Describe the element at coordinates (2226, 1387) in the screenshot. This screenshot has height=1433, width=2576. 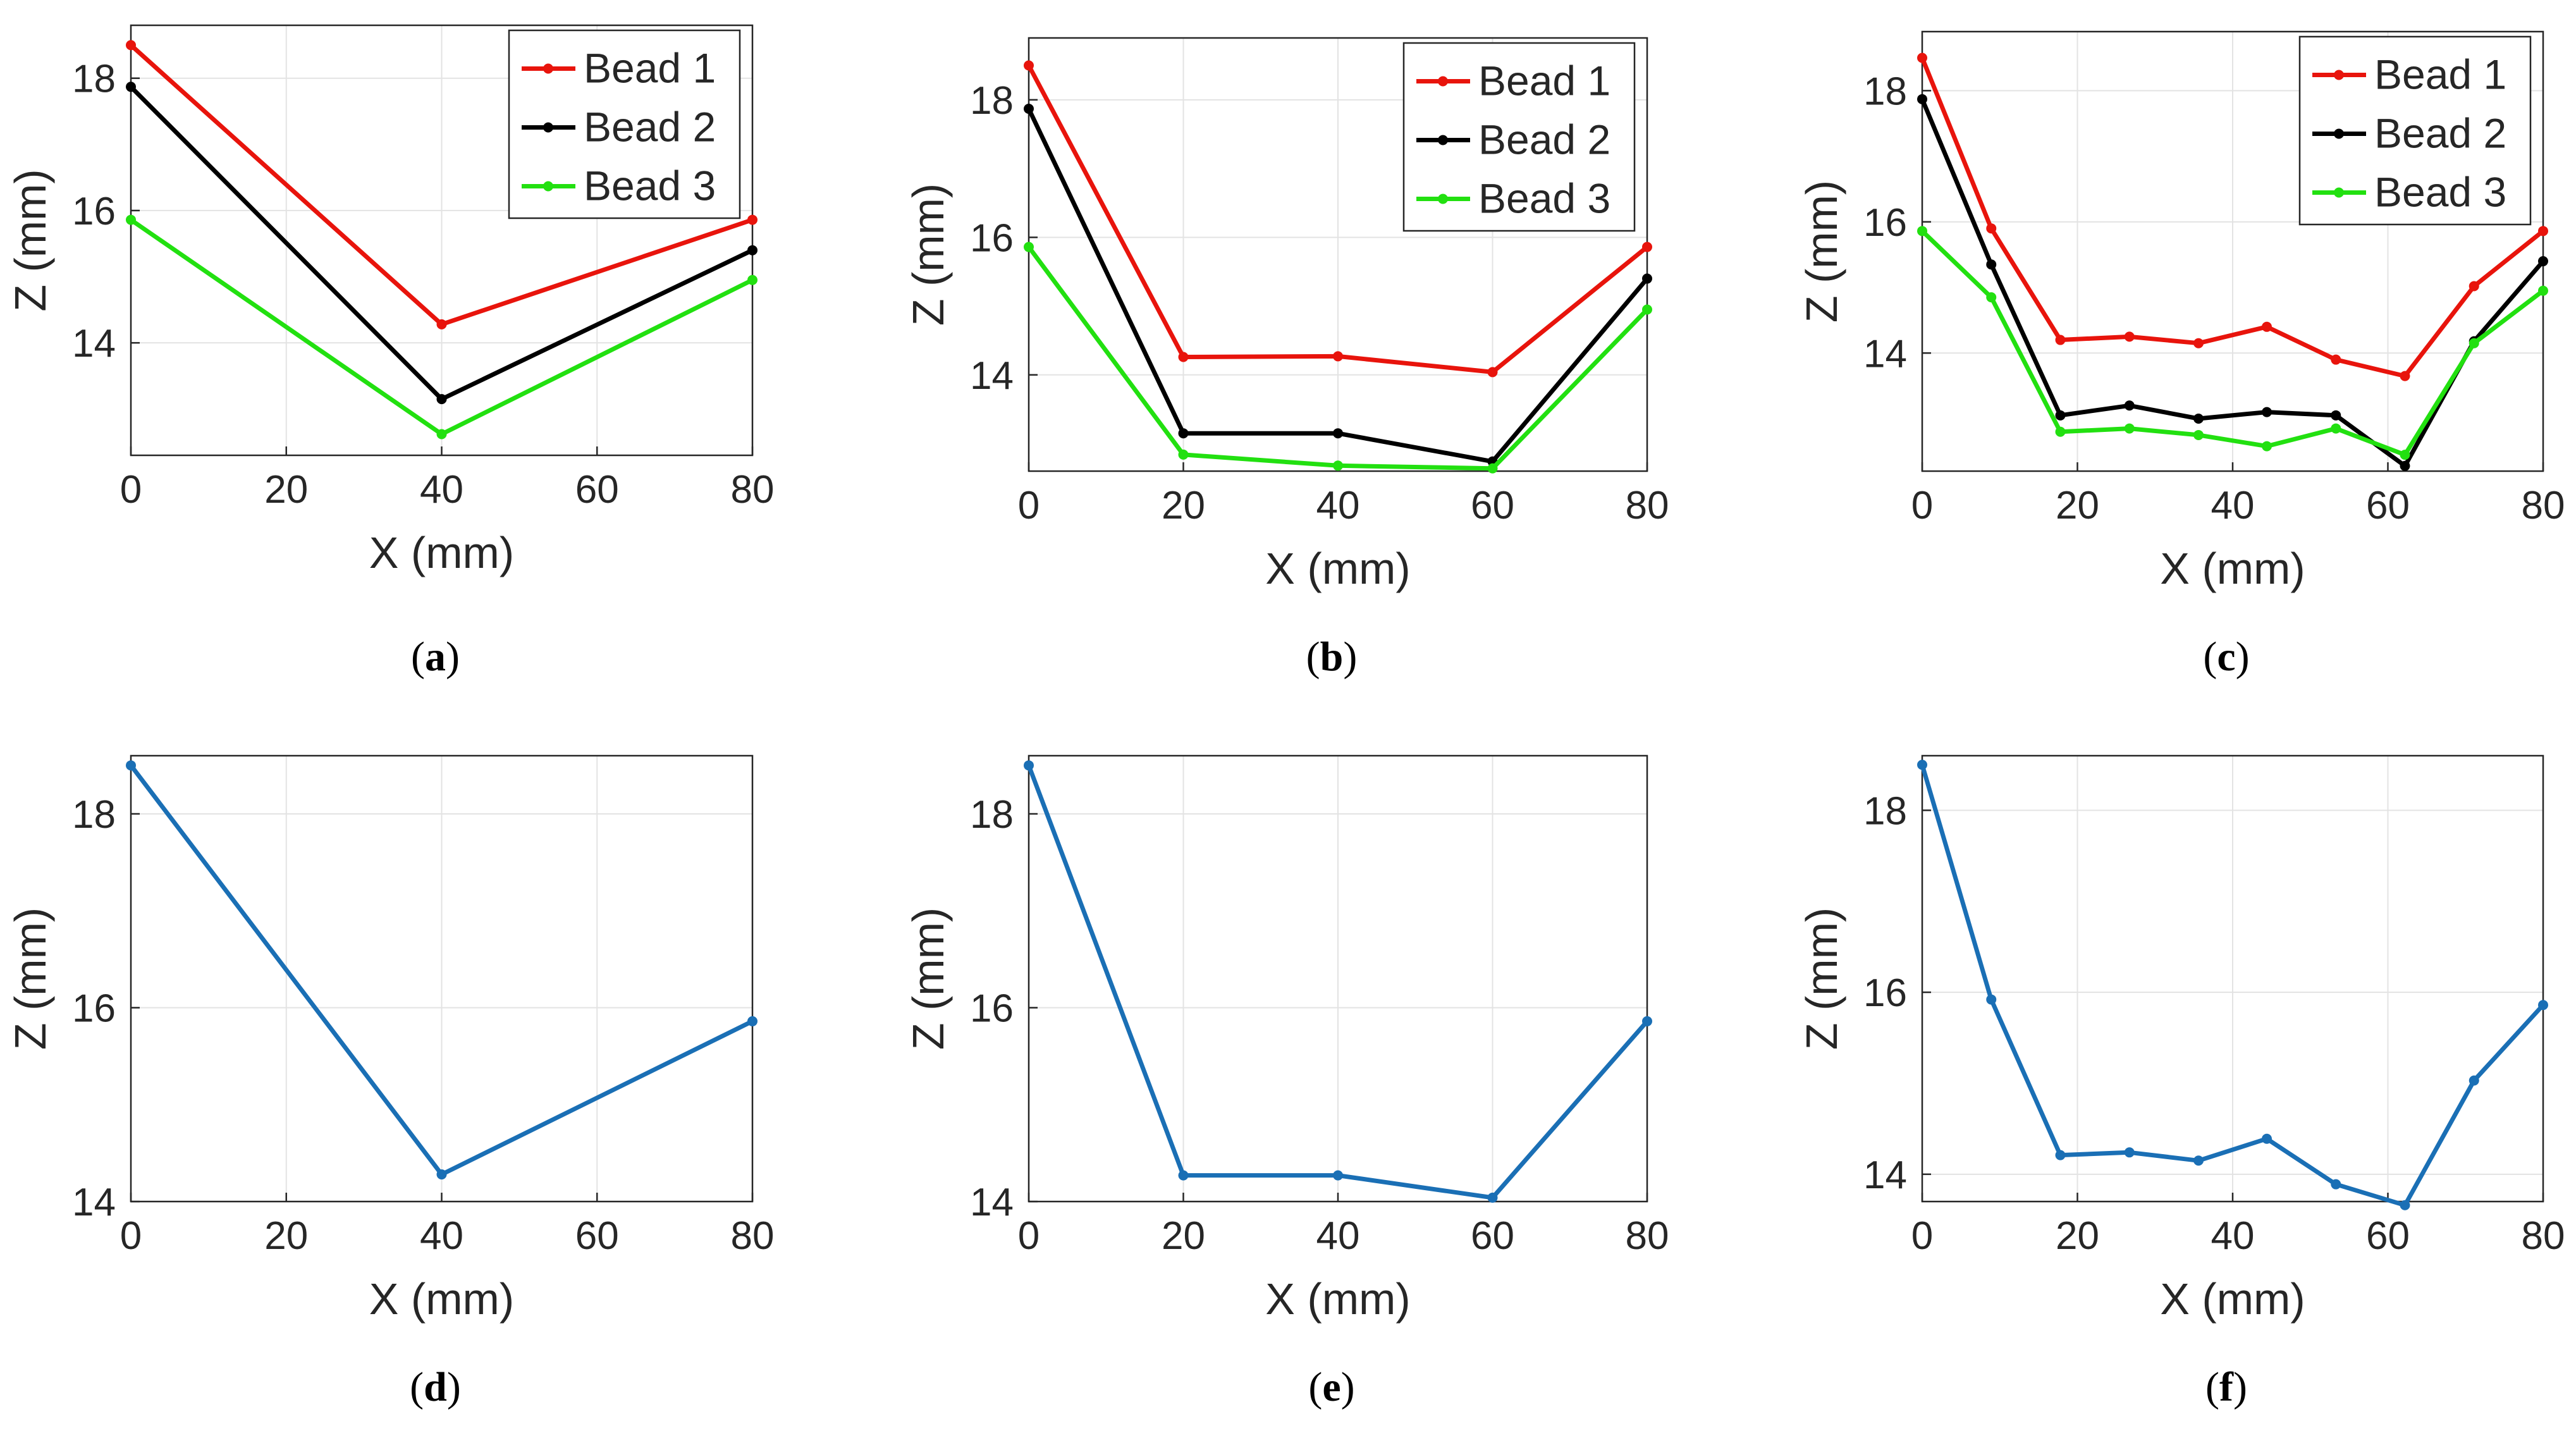
I see `caption-letter: f` at that location.